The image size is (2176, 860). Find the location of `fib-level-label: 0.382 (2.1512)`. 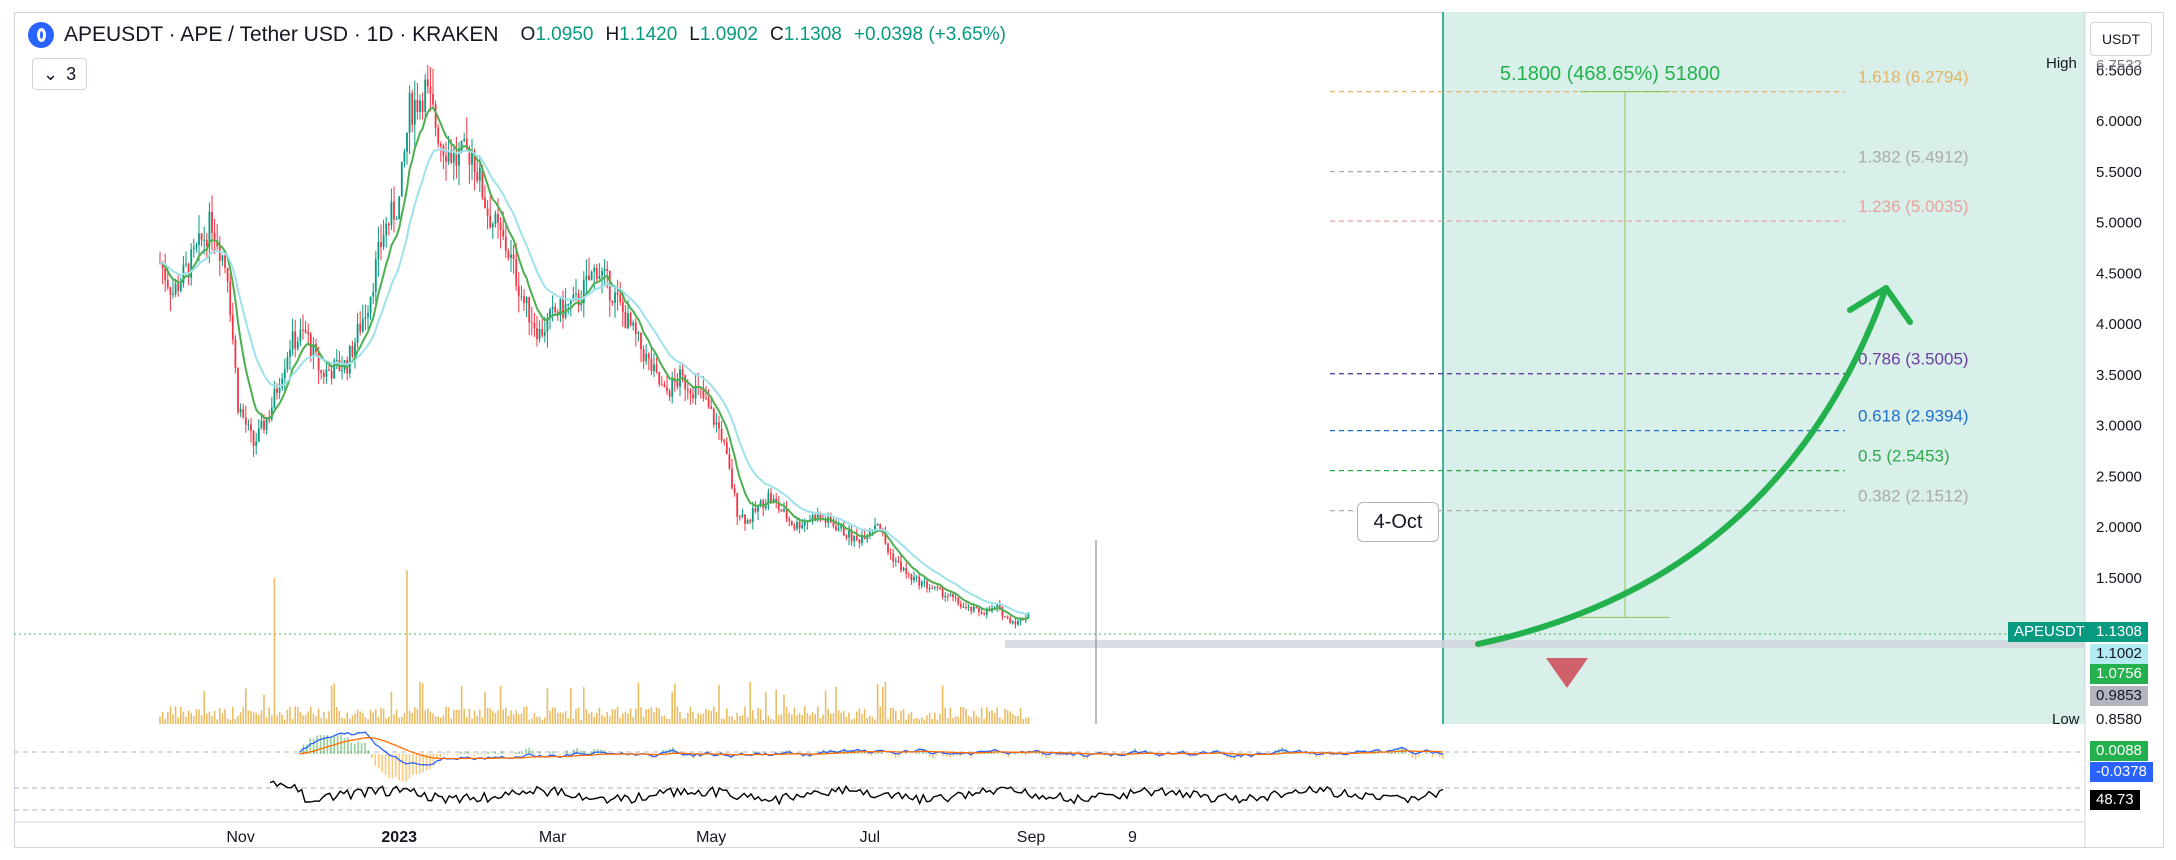

fib-level-label: 0.382 (2.1512) is located at coordinates (1913, 496).